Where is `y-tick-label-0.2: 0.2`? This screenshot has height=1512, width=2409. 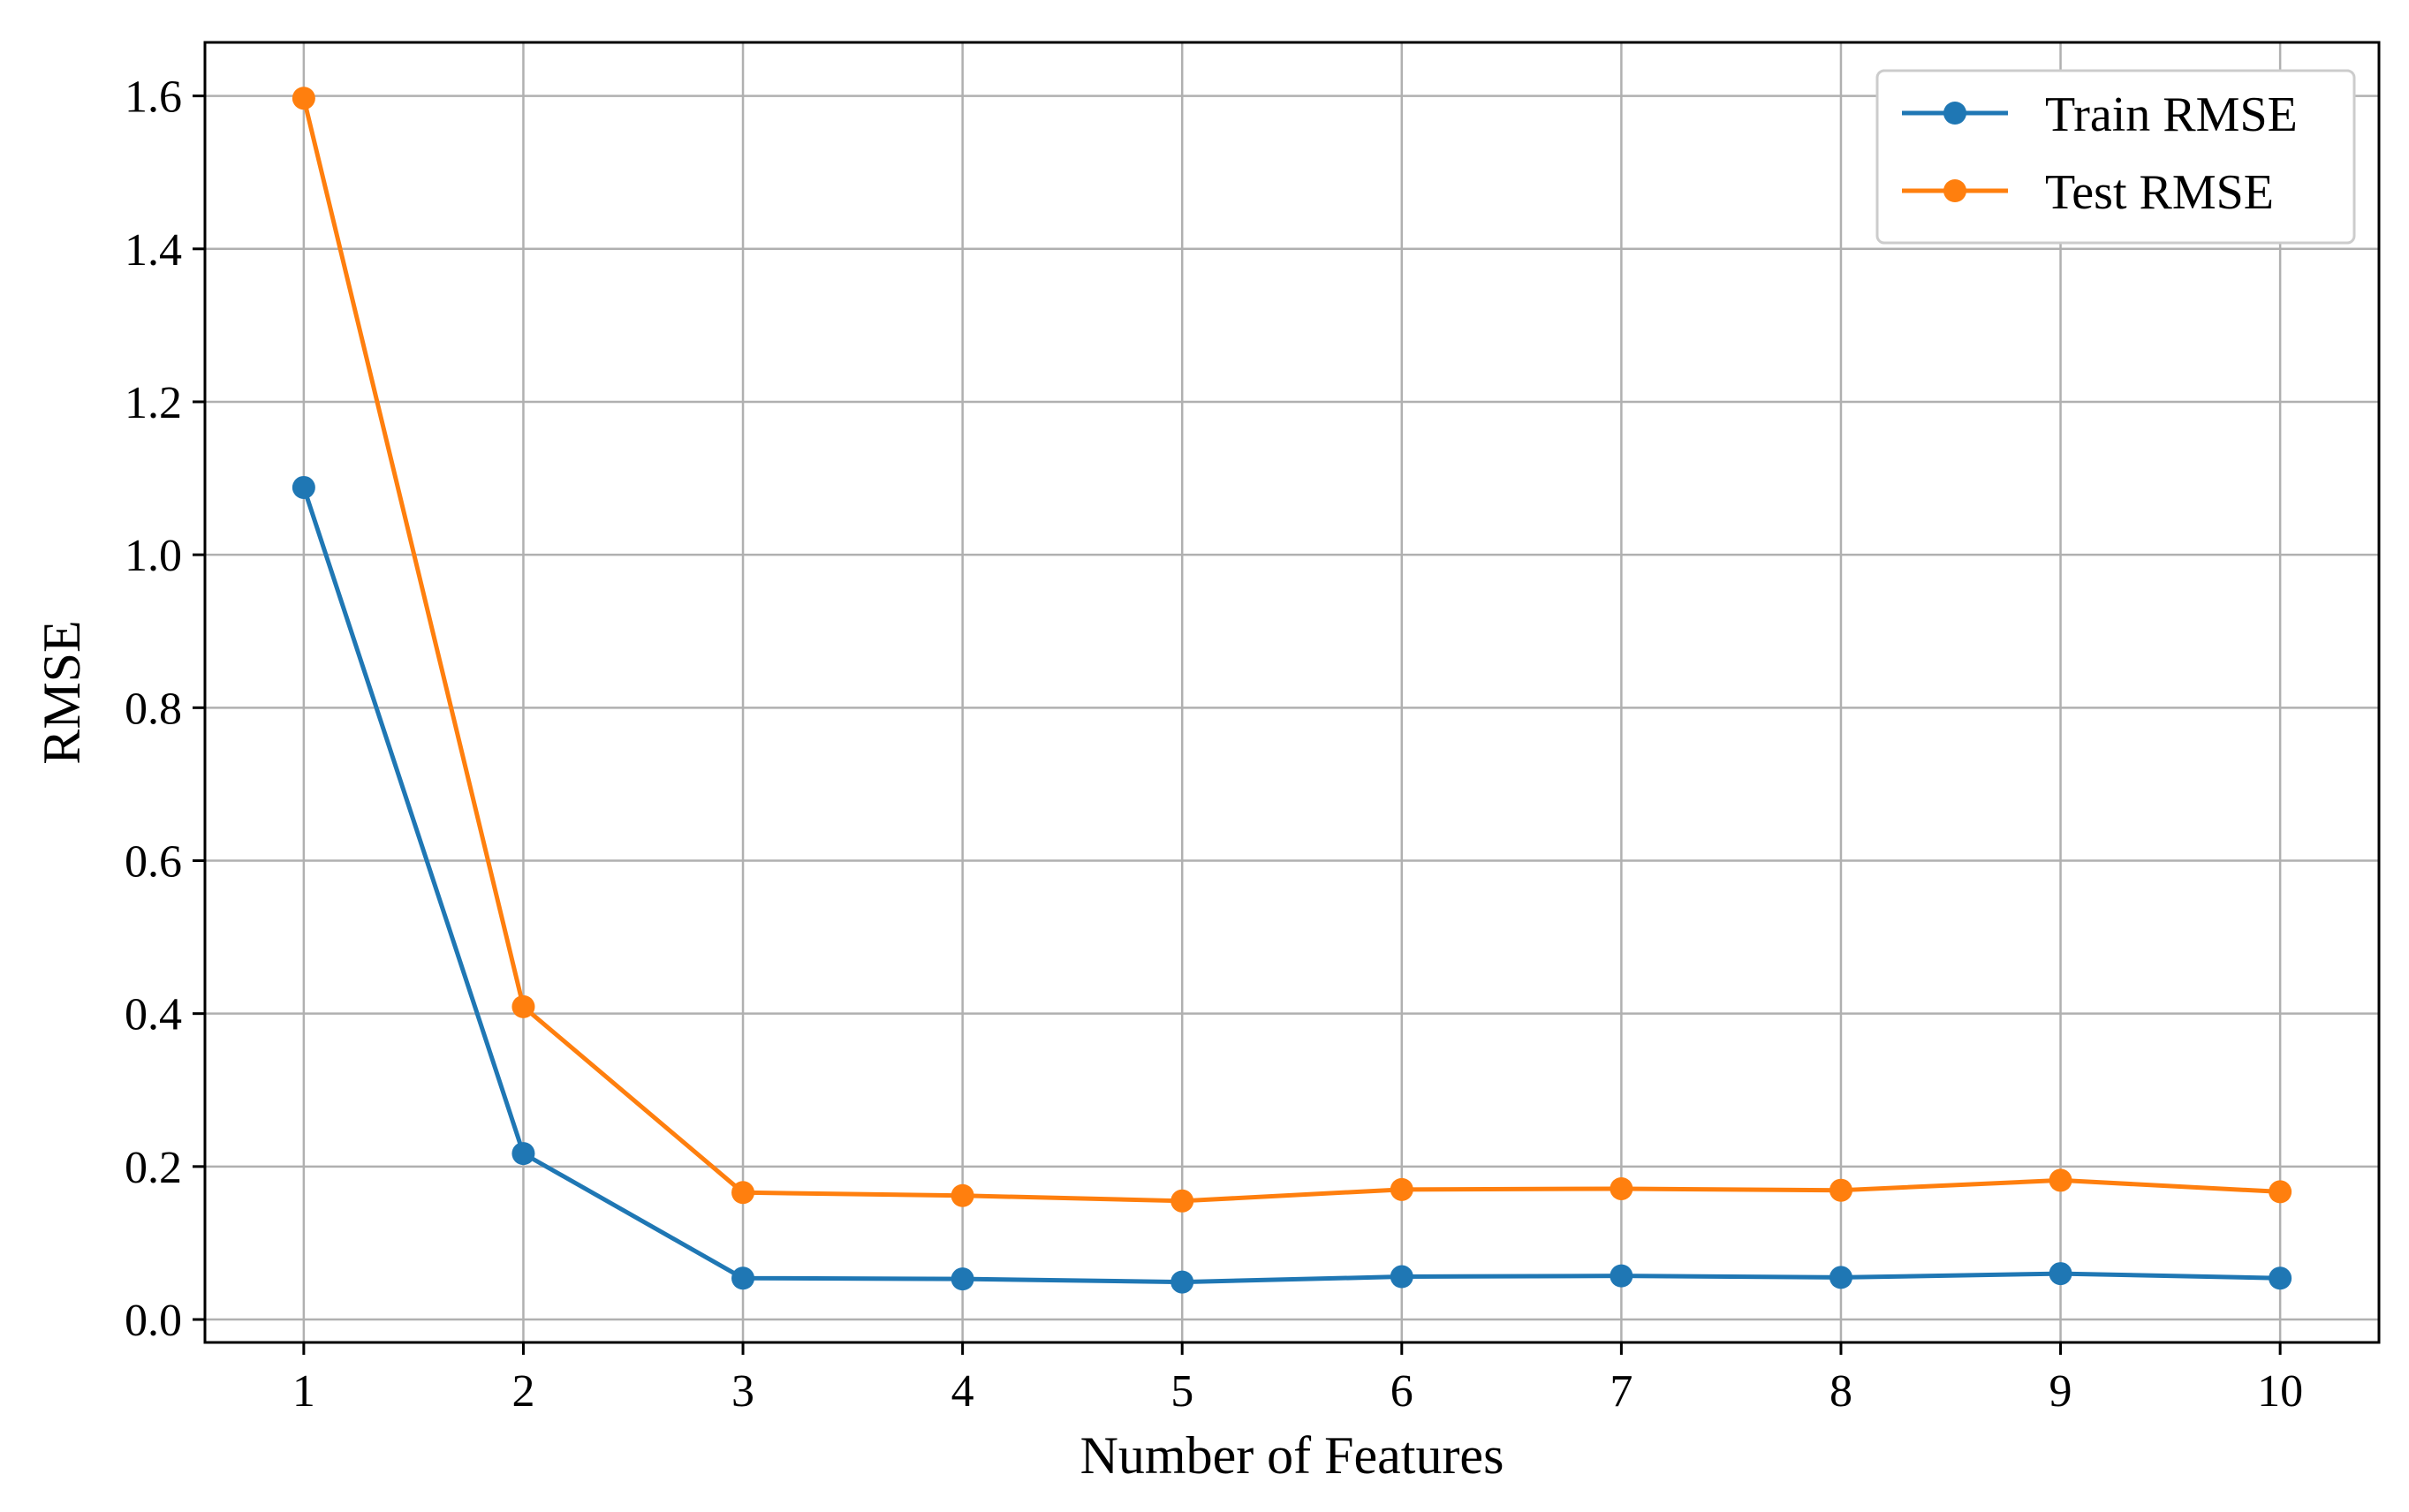 y-tick-label-0.2: 0.2 is located at coordinates (153, 1168).